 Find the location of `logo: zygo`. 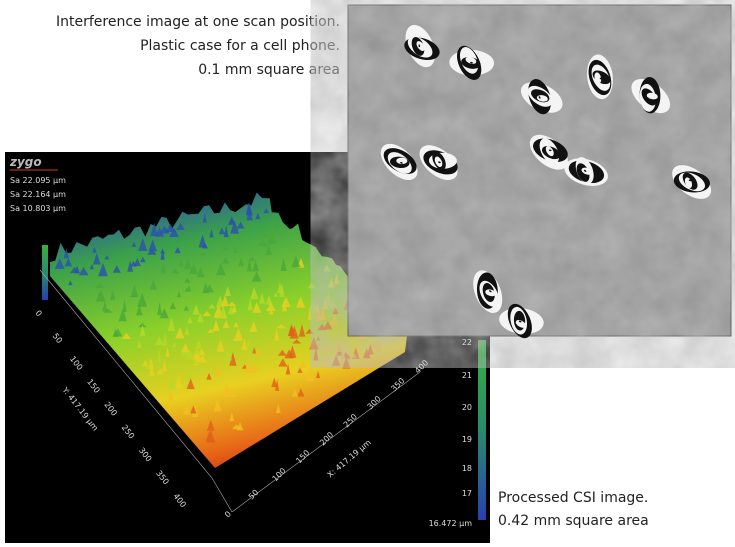

logo: zygo is located at coordinates (25, 162).